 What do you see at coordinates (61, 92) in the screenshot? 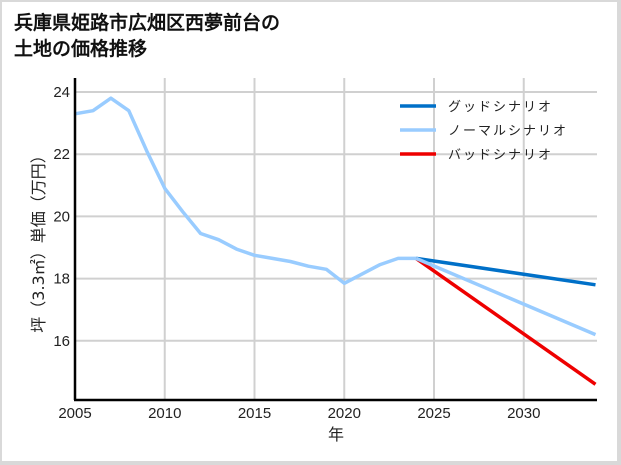
I see `y-tick-label: 24` at bounding box center [61, 92].